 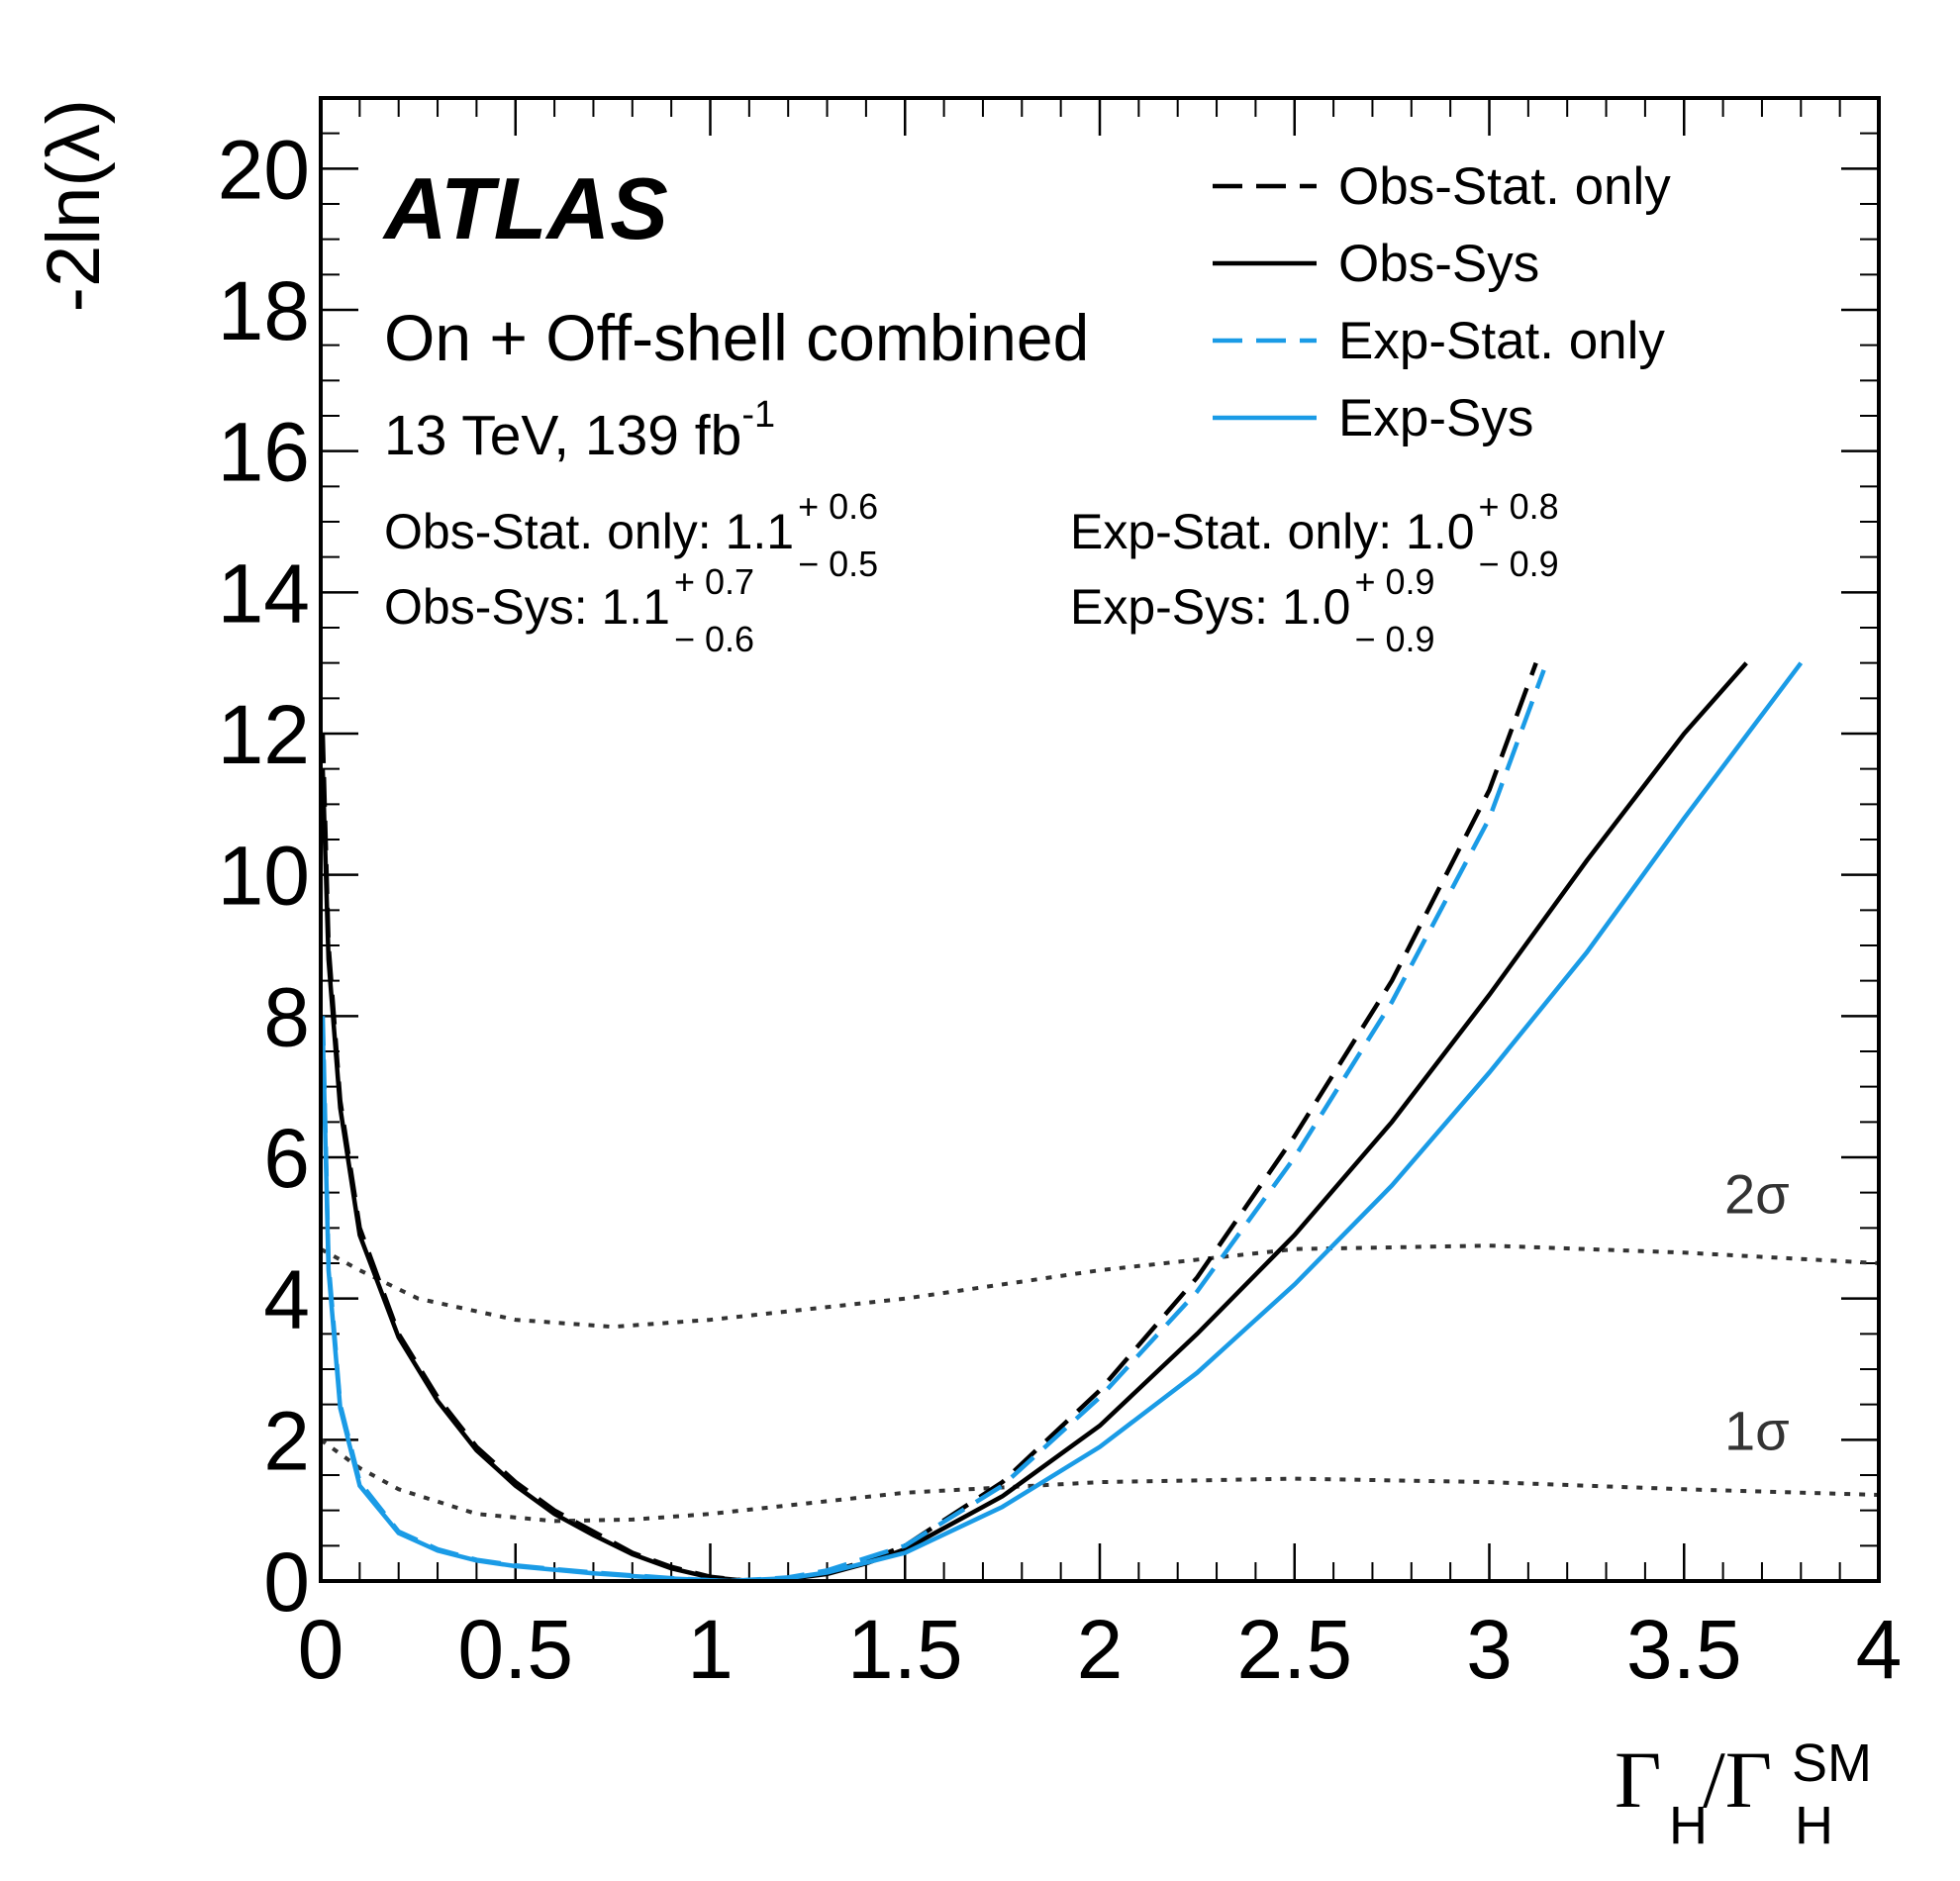 I want to click on x-tick-label: 0, so click(x=321, y=1649).